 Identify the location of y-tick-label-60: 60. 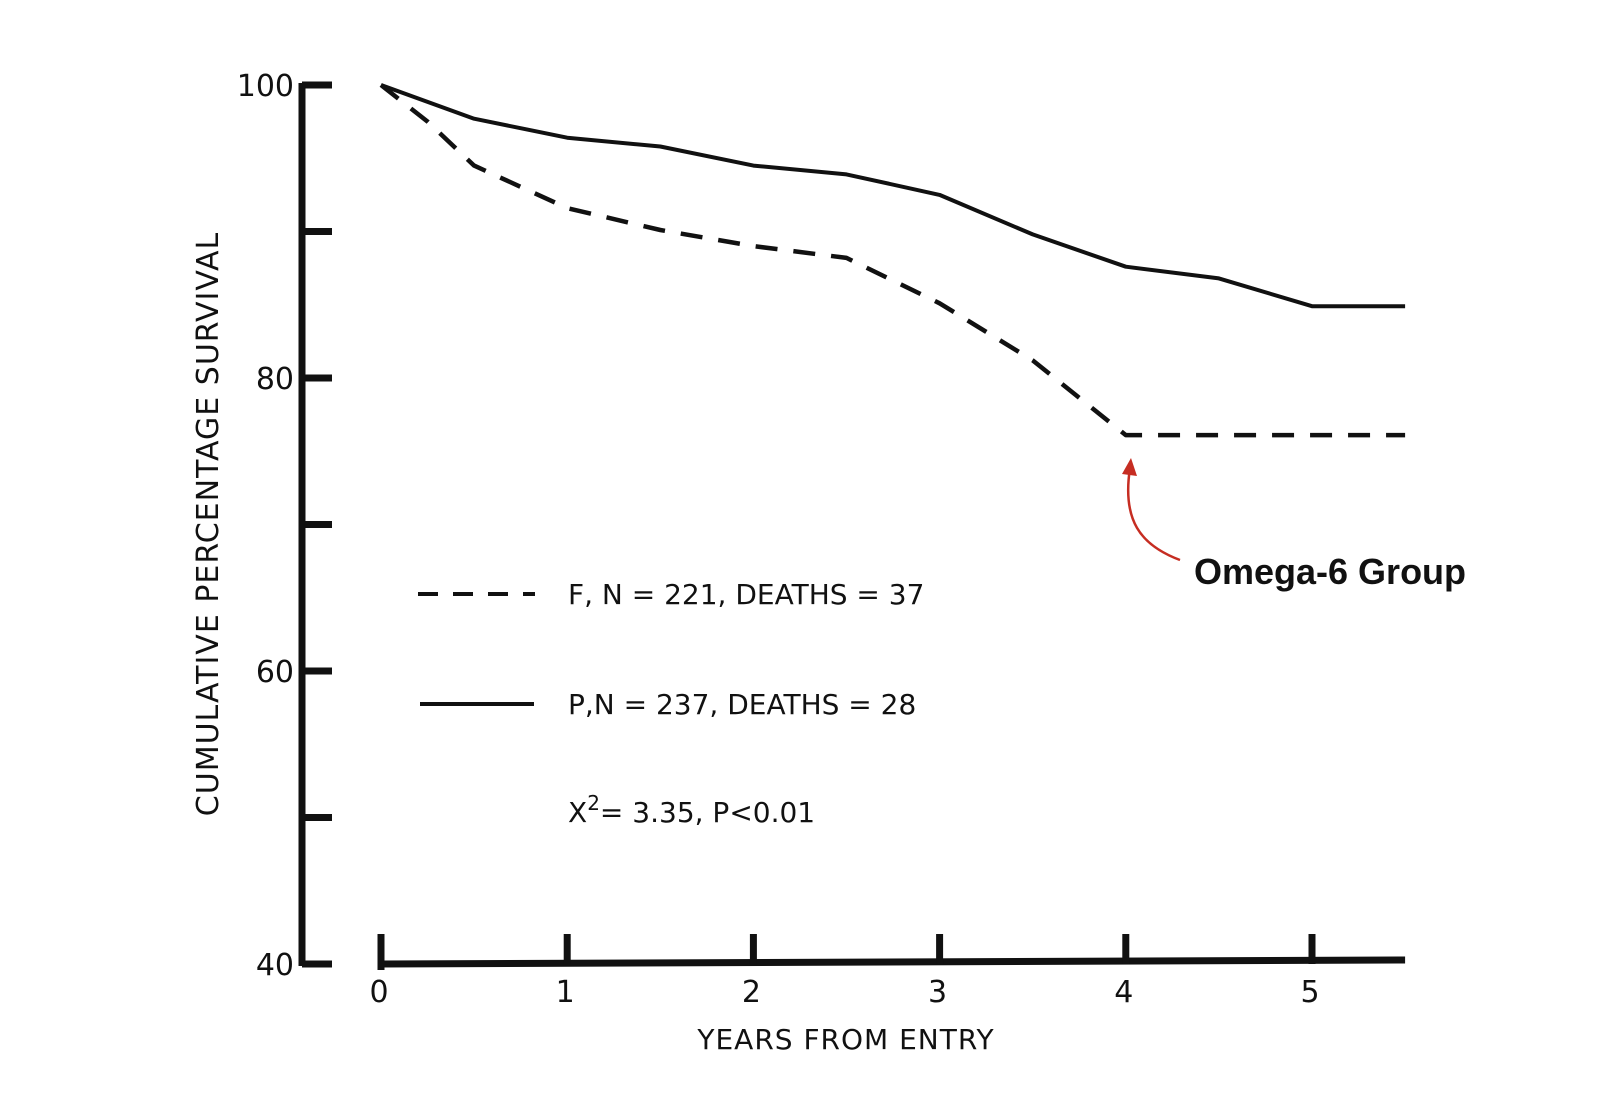
(275, 672).